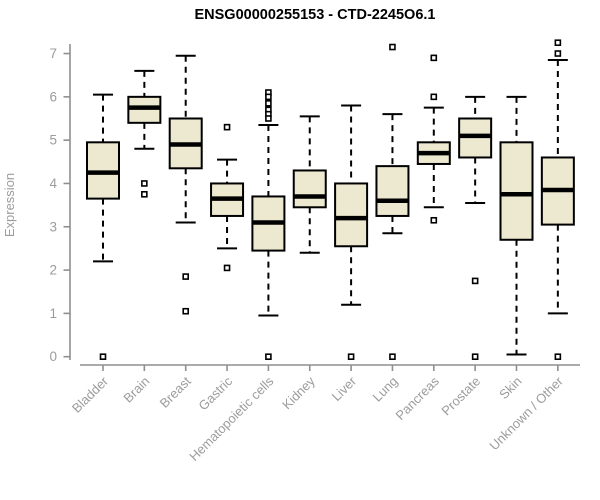 The width and height of the screenshot is (600, 500). What do you see at coordinates (215, 393) in the screenshot?
I see `x-category-label: Gastric` at bounding box center [215, 393].